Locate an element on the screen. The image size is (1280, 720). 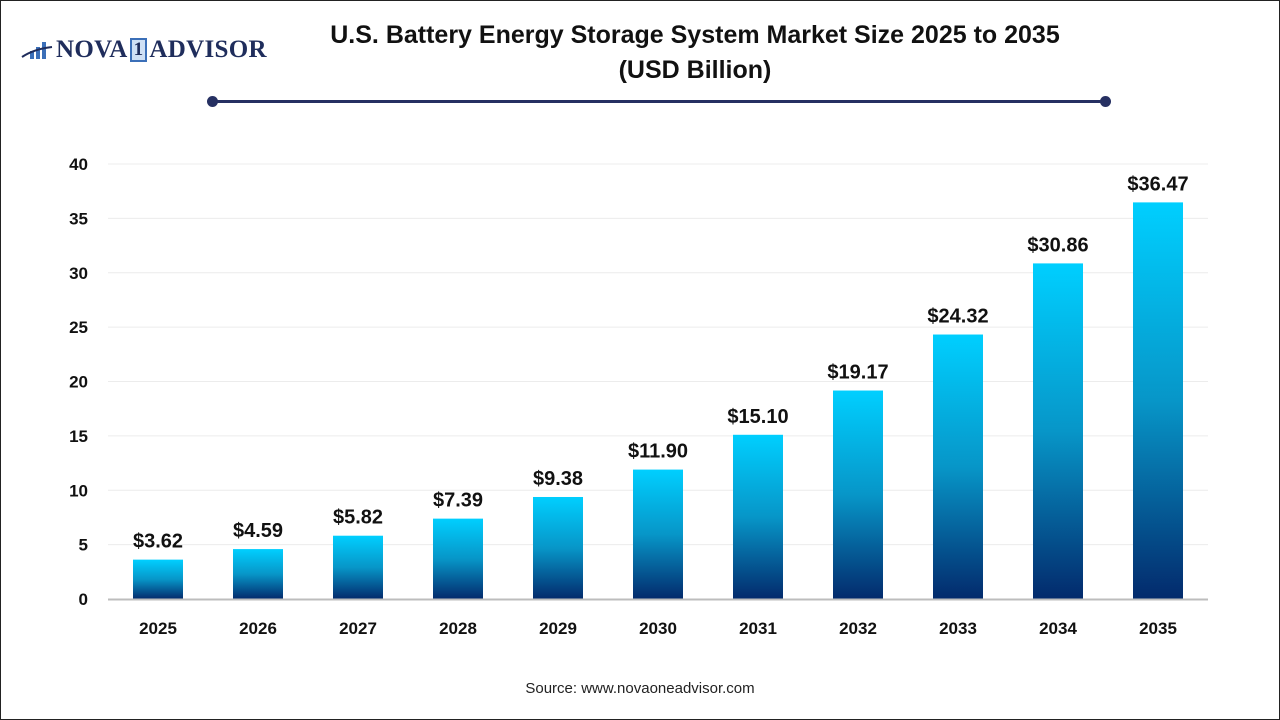
data-label: $4.59 is located at coordinates (258, 531).